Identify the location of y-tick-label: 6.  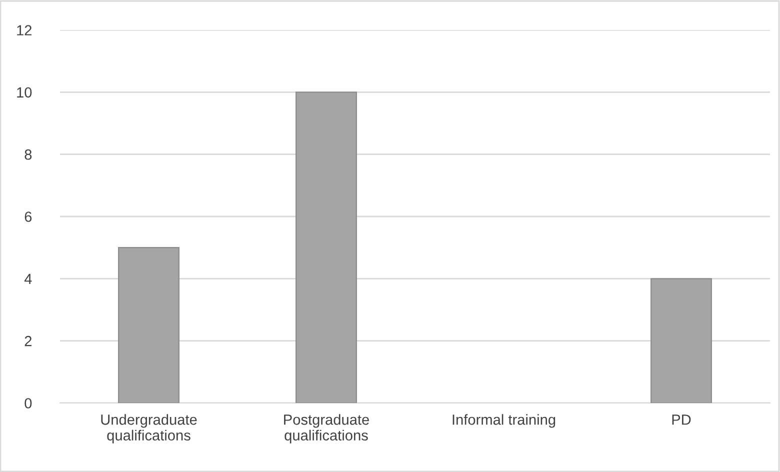
(28, 217).